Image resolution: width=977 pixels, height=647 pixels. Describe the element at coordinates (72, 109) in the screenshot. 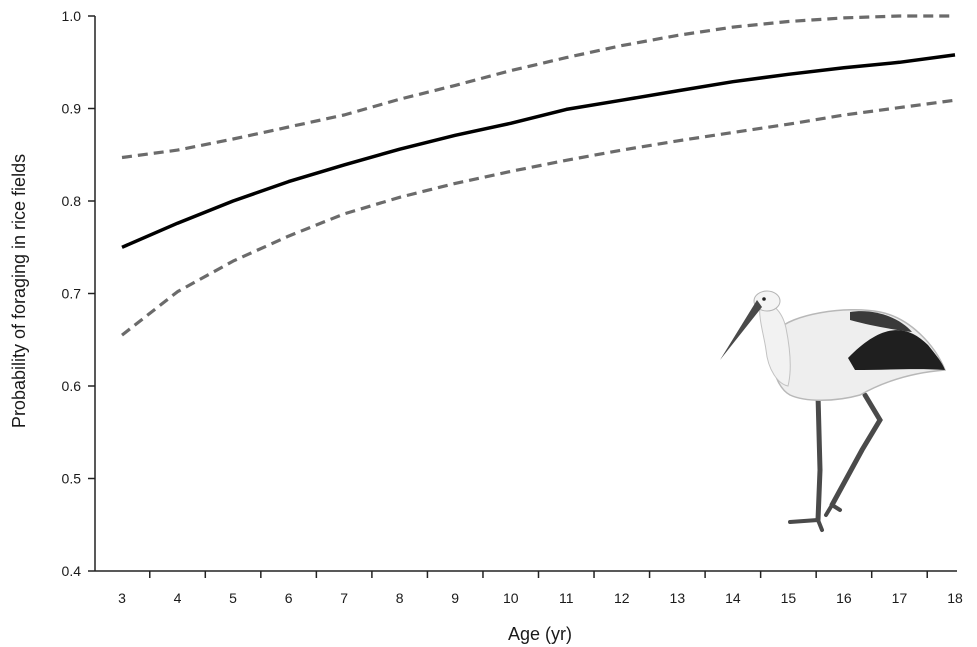

I see `y-tick-label: 0.9` at that location.